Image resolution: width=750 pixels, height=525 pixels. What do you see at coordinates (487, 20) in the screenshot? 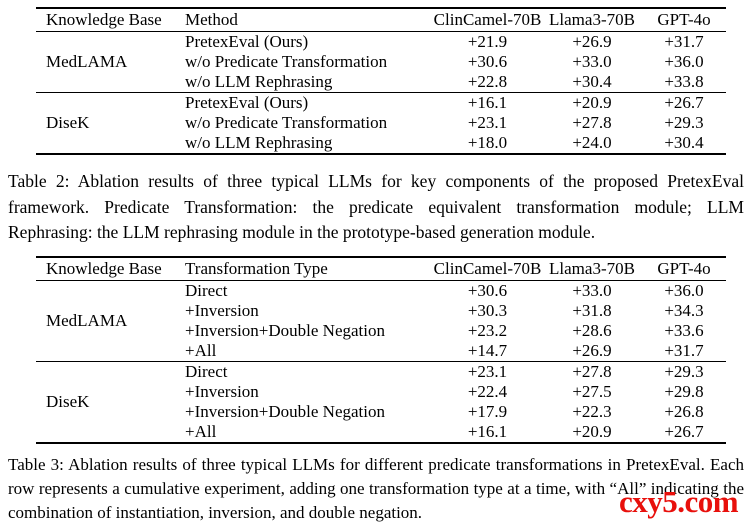
I see `table2-header-clincamel: ClinCamel-70B` at bounding box center [487, 20].